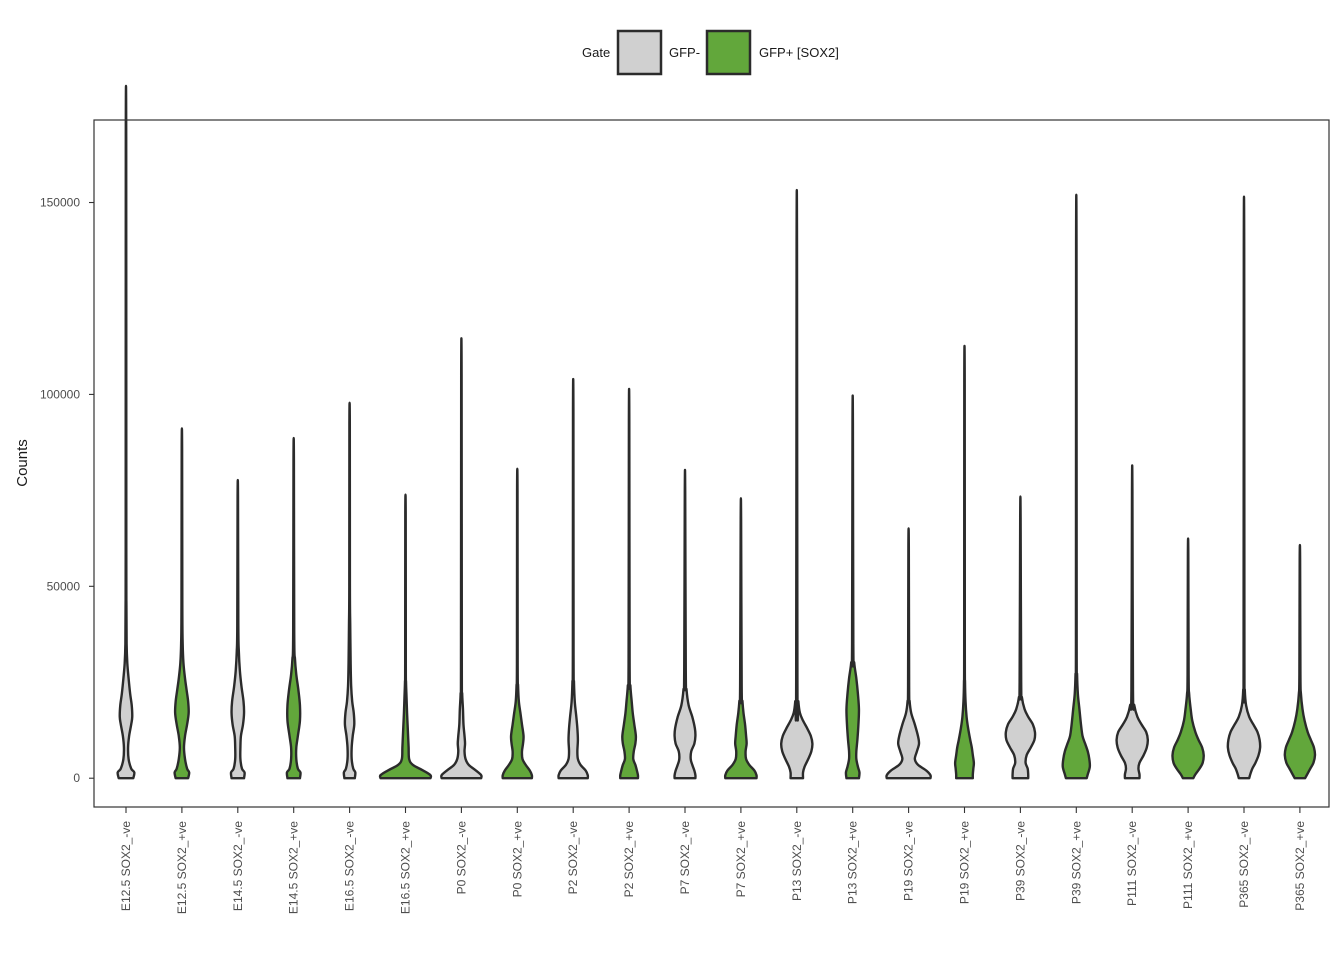  Describe the element at coordinates (461, 858) in the screenshot. I see `x-tick-label: P0 SOX2_-ve` at that location.